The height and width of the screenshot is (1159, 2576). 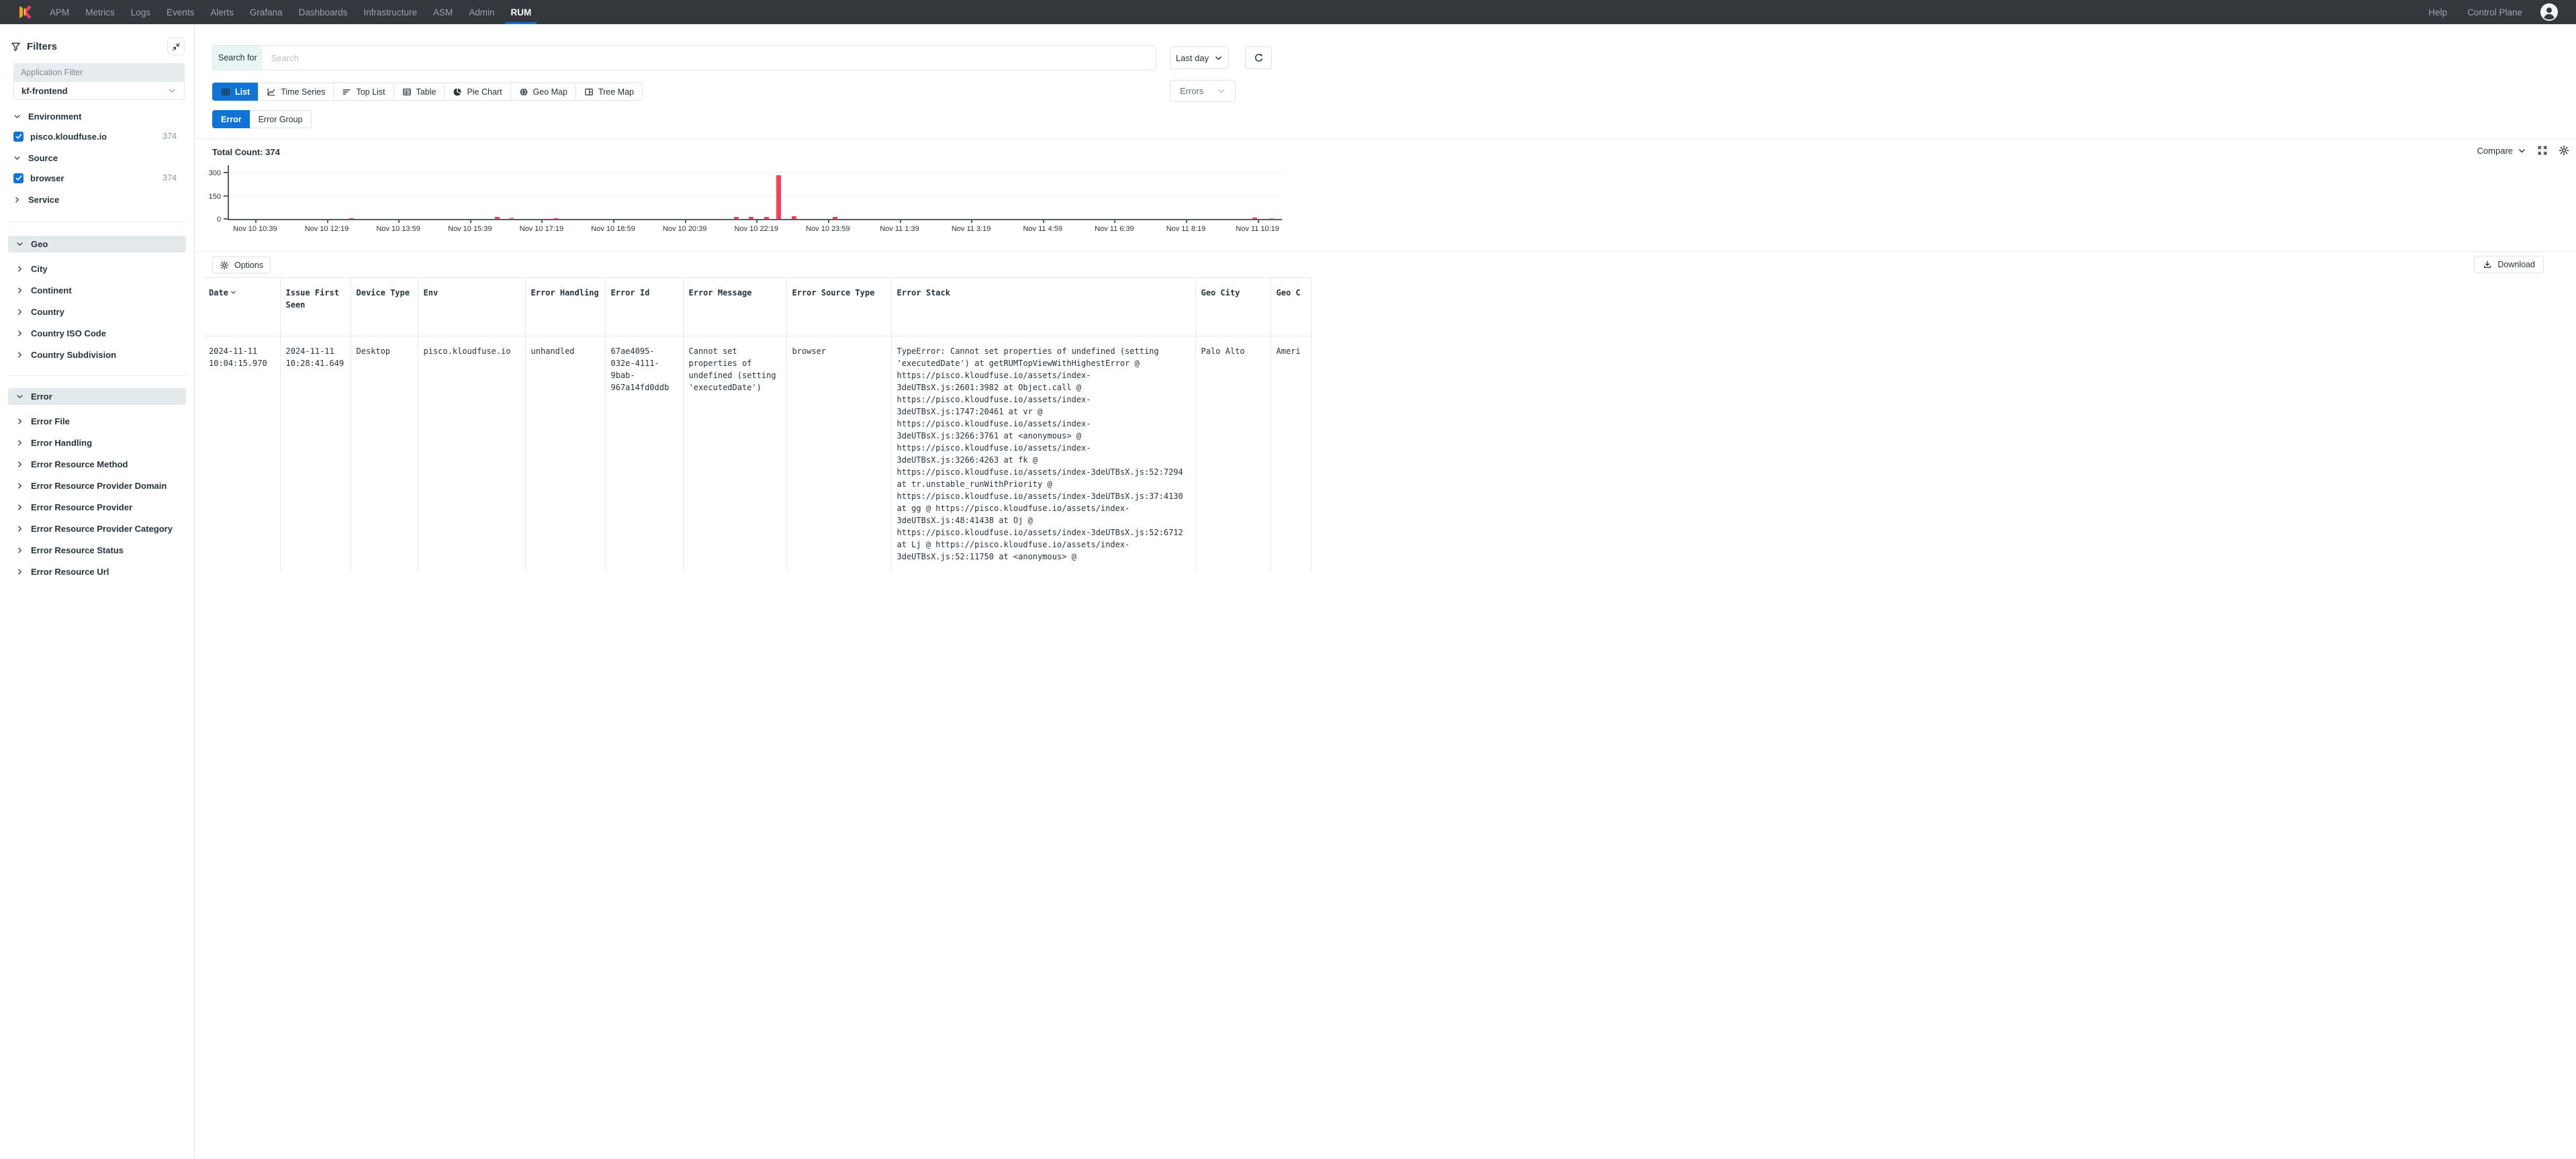 I want to click on column-header-label: Error Message, so click(x=720, y=292).